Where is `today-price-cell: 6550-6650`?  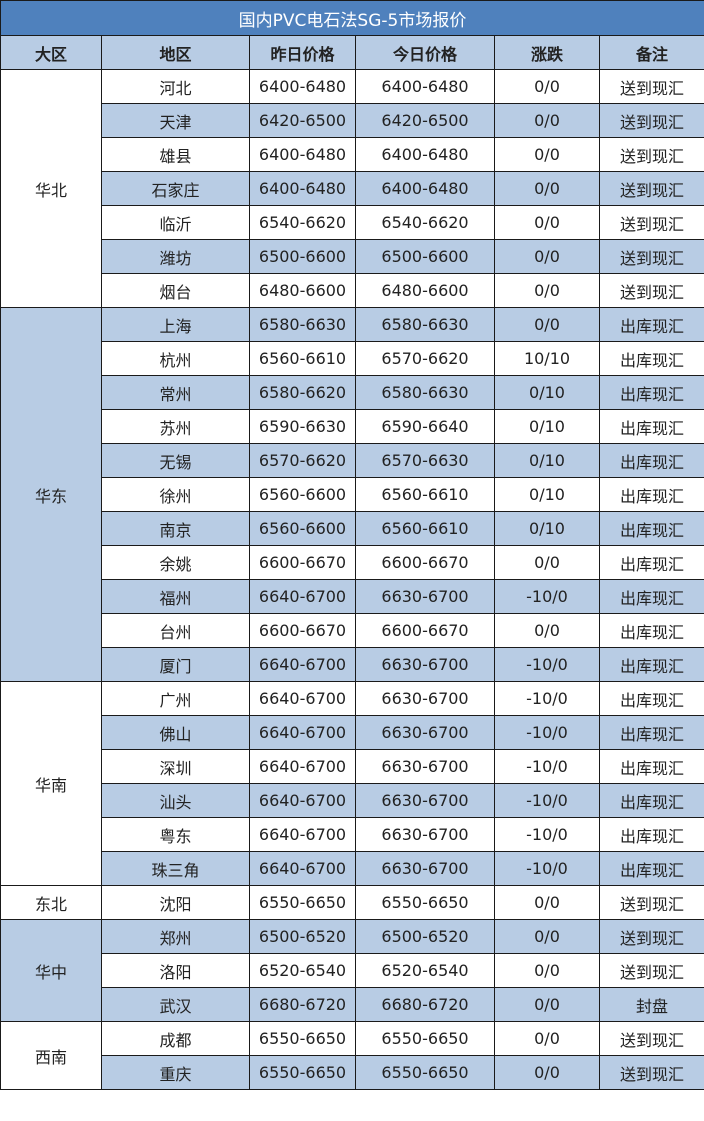 today-price-cell: 6550-6650 is located at coordinates (425, 1038).